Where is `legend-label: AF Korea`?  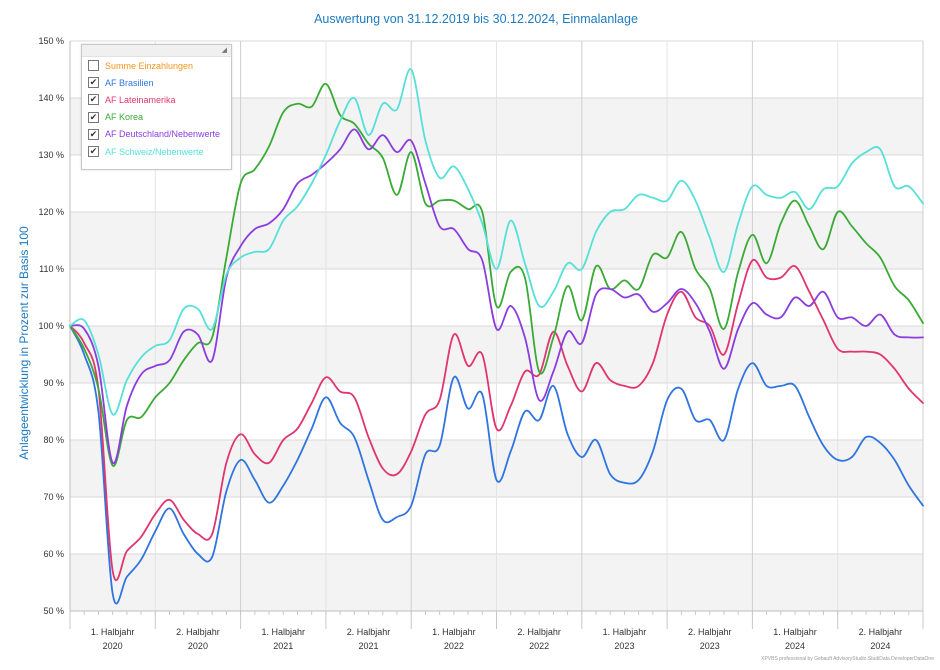 legend-label: AF Korea is located at coordinates (124, 117).